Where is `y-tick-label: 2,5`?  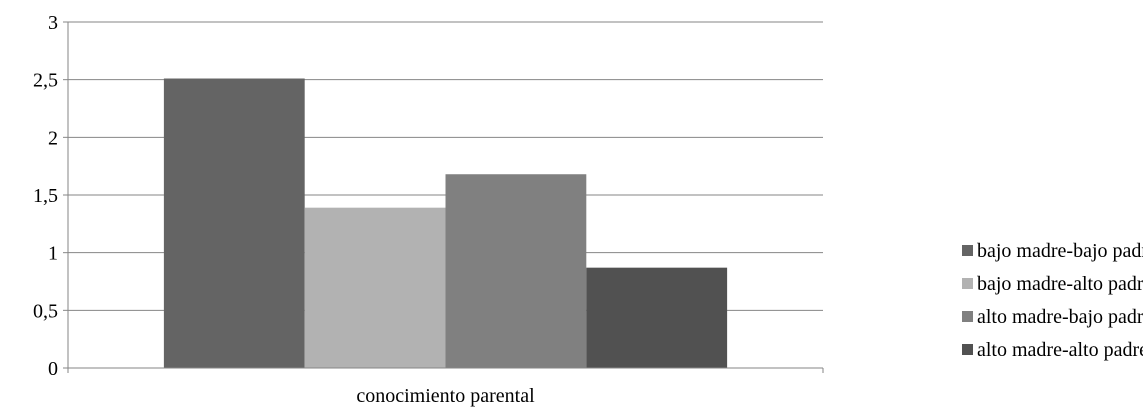
y-tick-label: 2,5 is located at coordinates (45, 81).